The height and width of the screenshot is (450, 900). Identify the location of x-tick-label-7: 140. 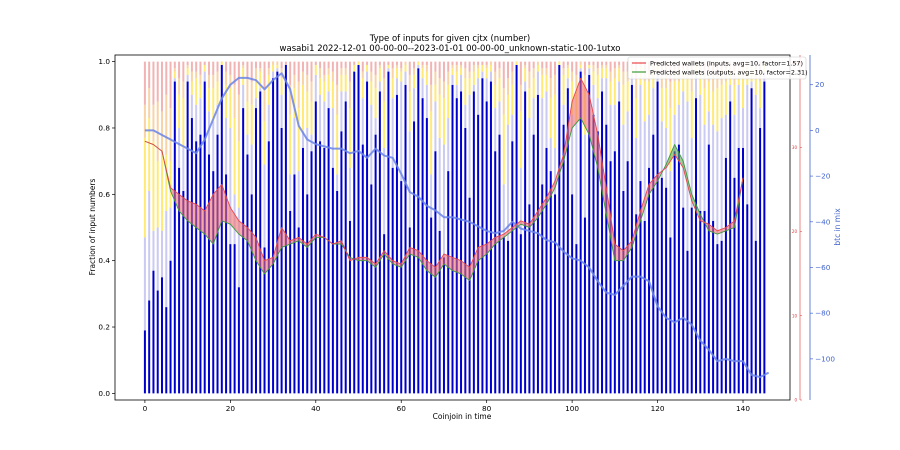
(743, 408).